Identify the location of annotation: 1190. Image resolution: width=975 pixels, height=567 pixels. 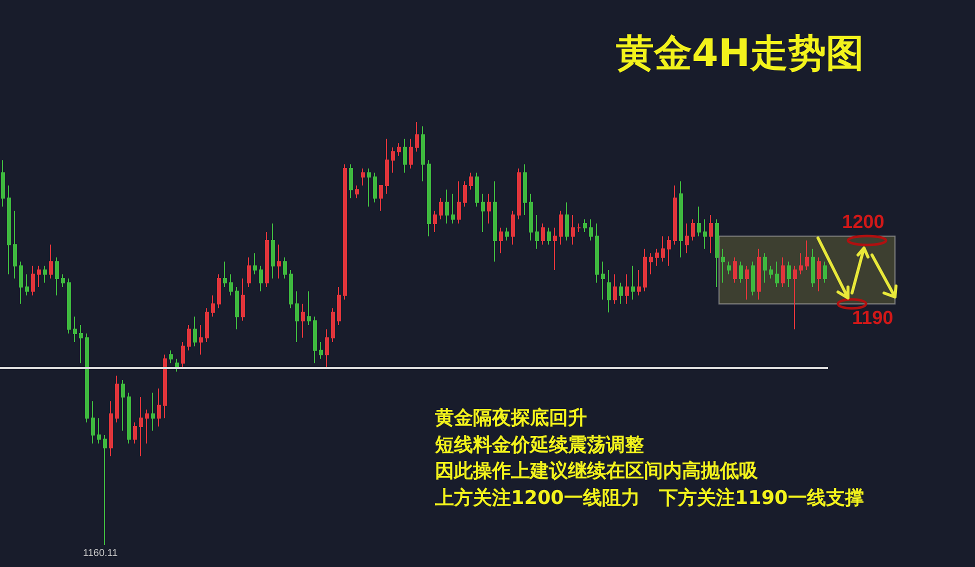
(873, 319).